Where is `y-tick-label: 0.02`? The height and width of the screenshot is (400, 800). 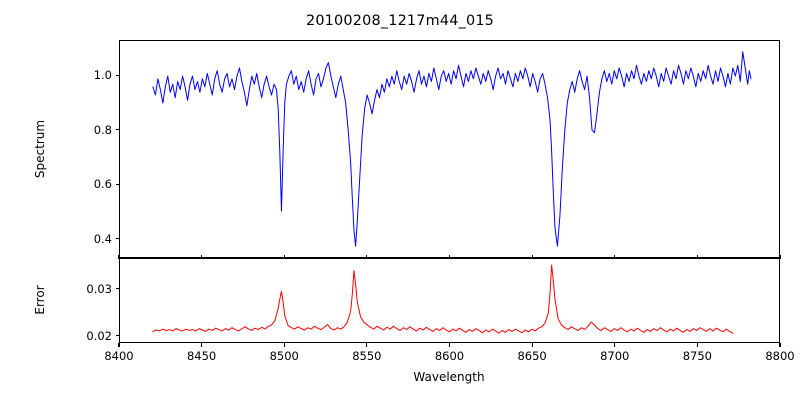 y-tick-label: 0.02 is located at coordinates (99, 335).